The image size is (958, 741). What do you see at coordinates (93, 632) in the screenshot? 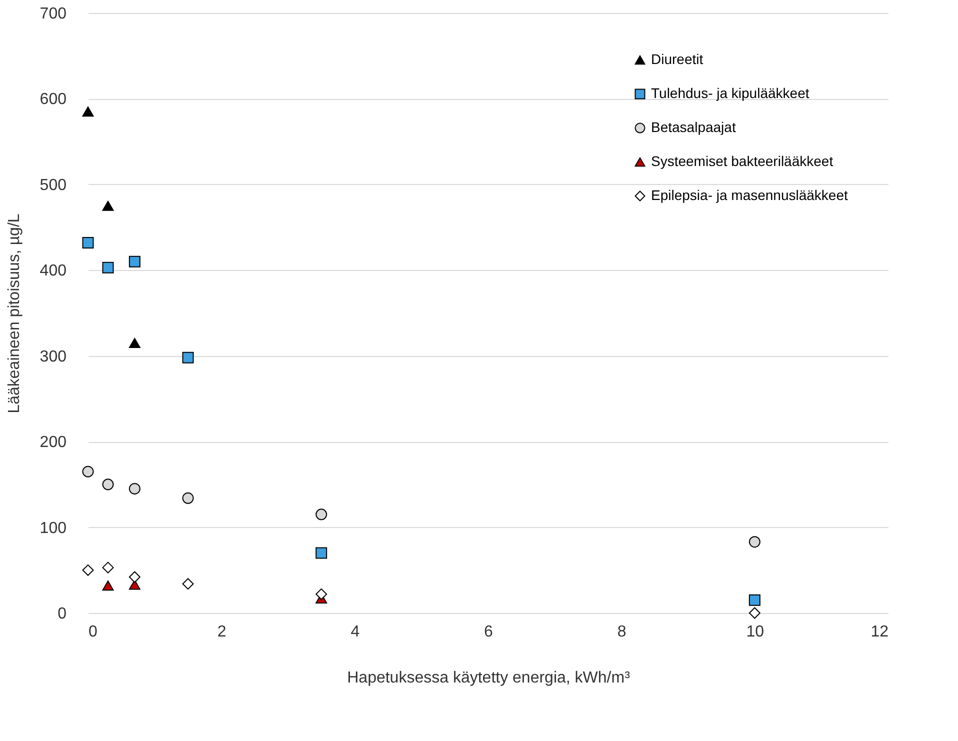
I see `x-tick-label: 0` at bounding box center [93, 632].